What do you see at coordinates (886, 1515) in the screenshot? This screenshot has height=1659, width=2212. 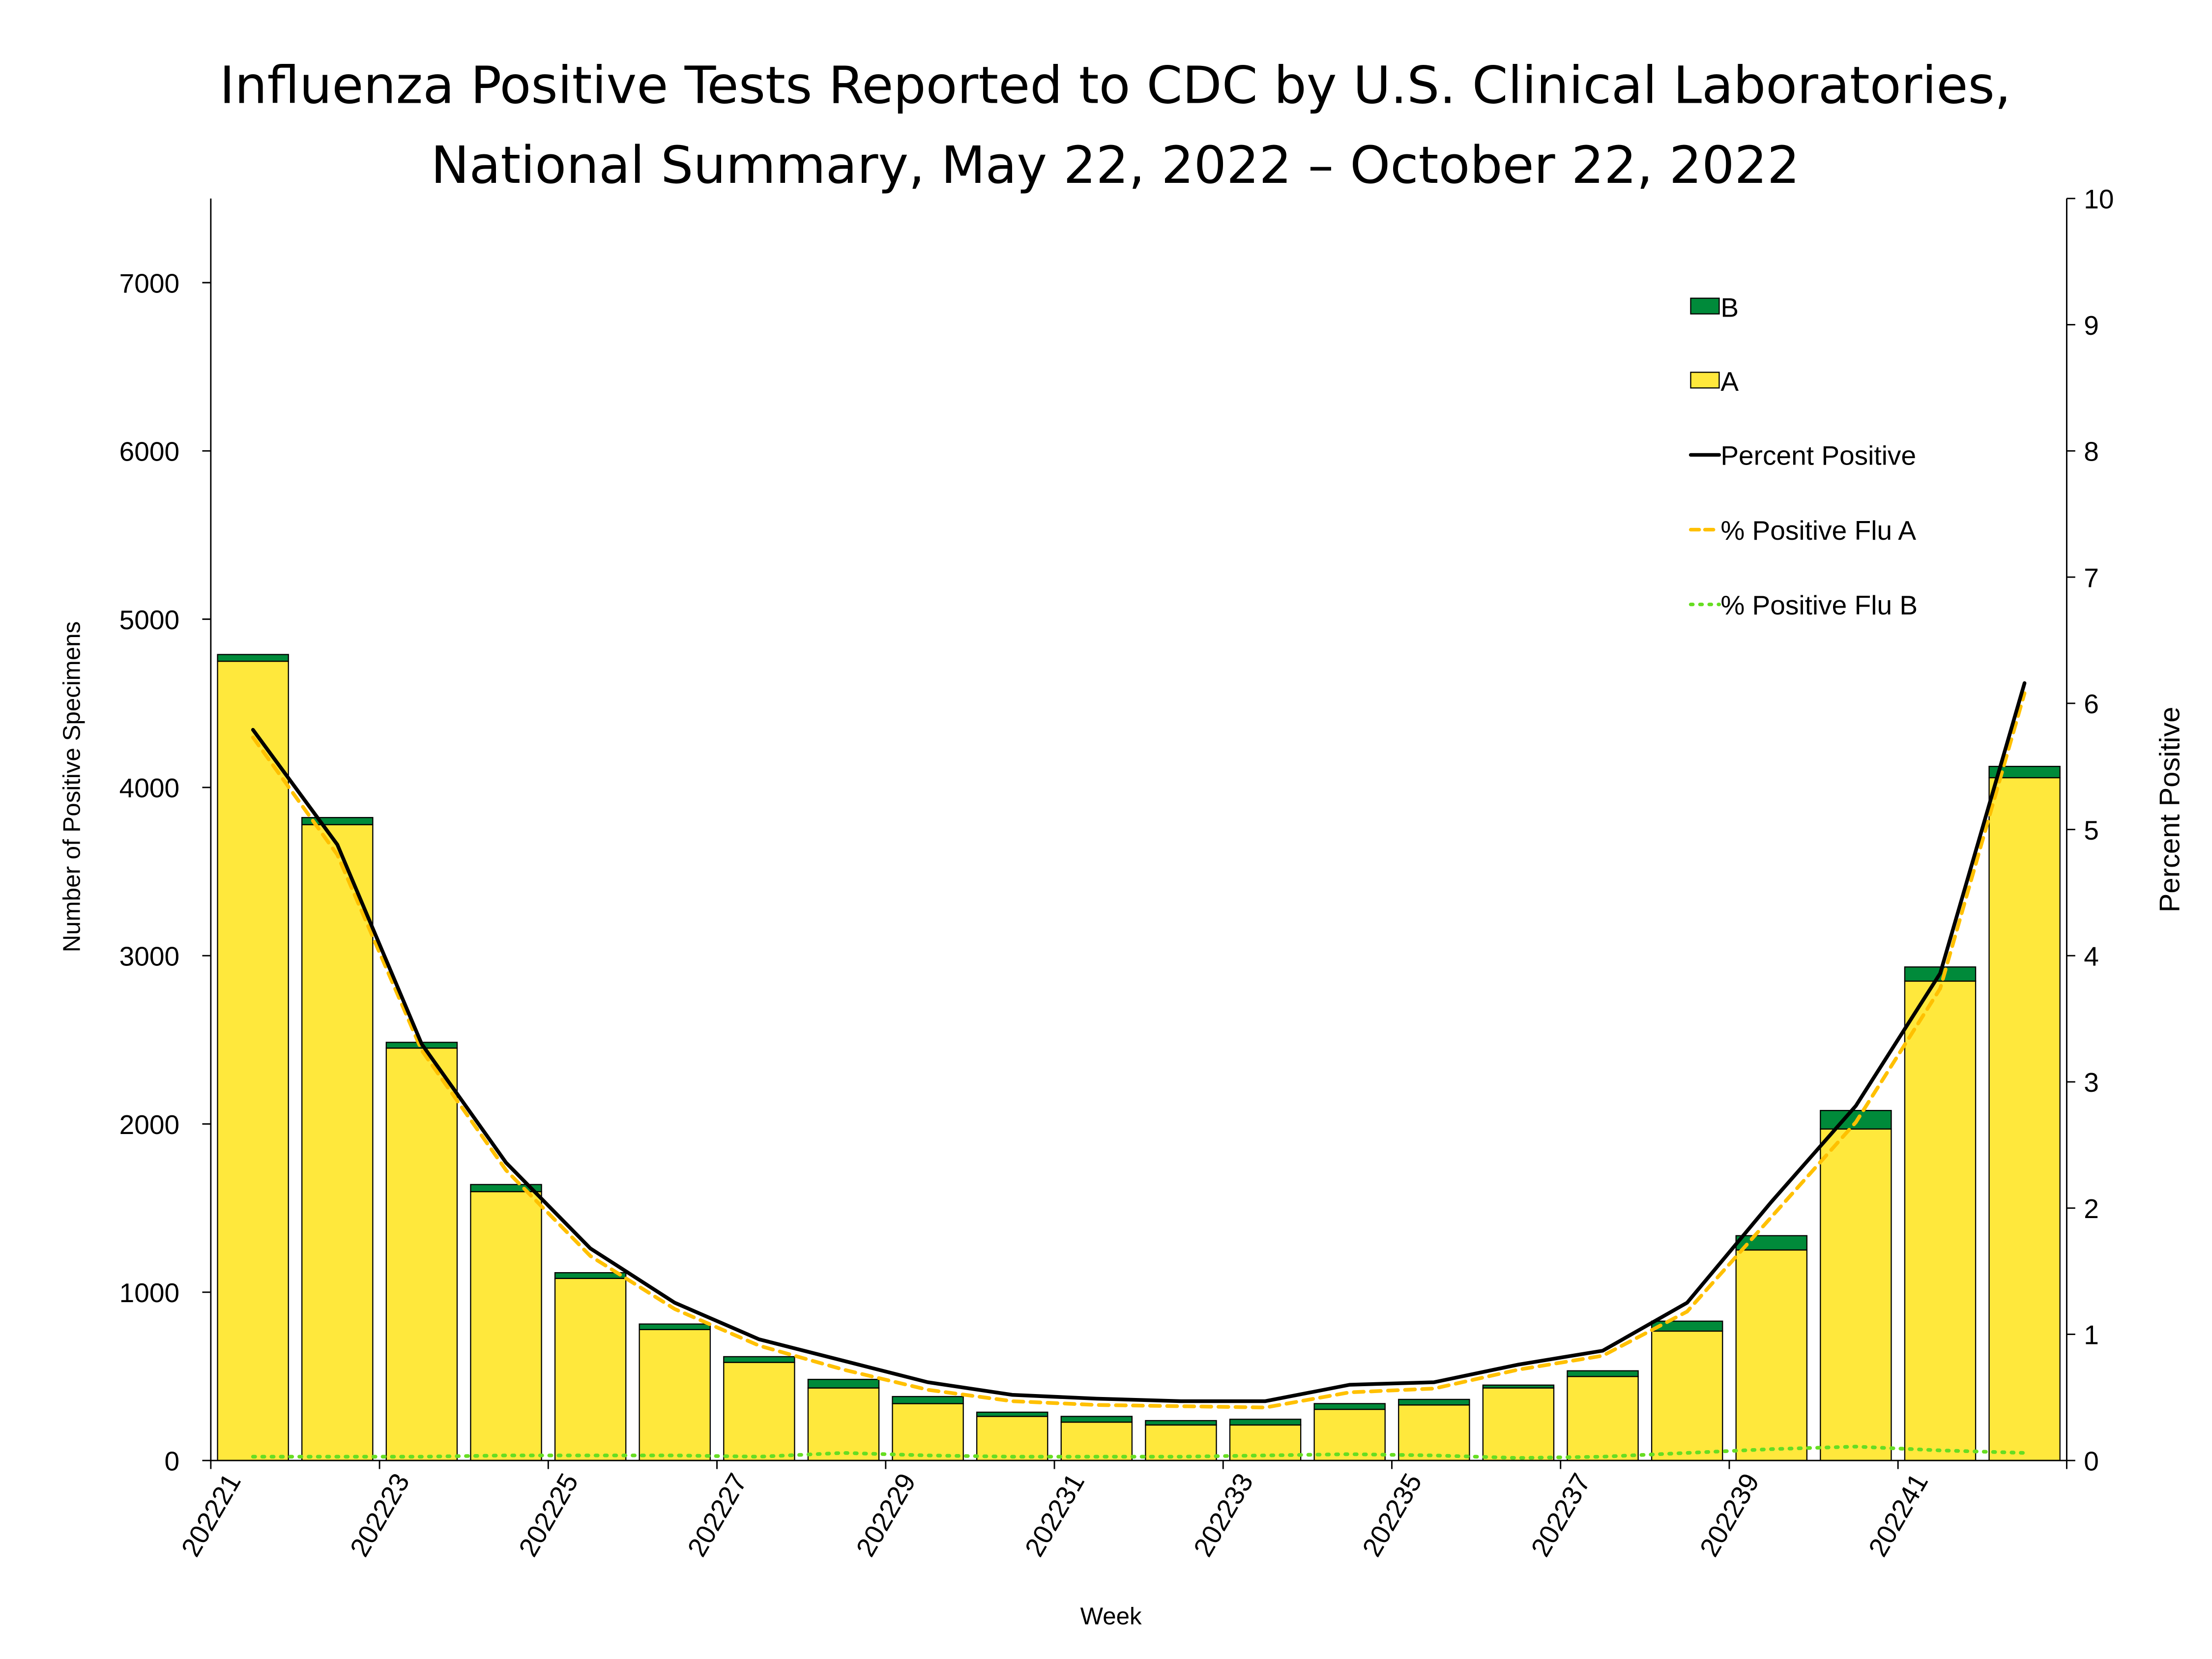 I see `x-tick-label-202229: 202229` at bounding box center [886, 1515].